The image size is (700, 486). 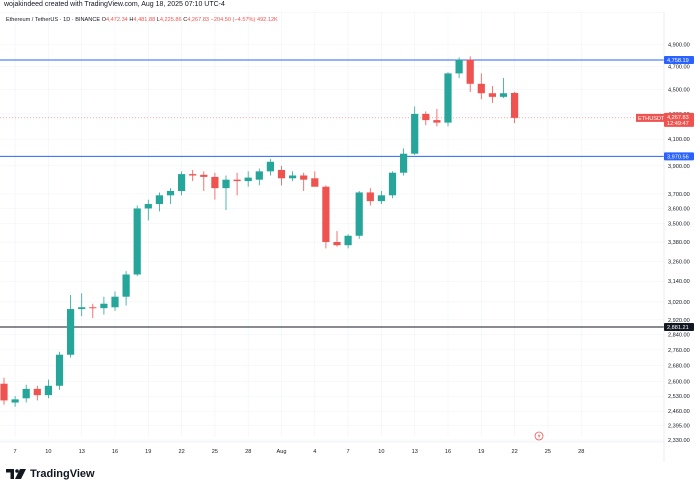 What do you see at coordinates (678, 124) in the screenshot?
I see `price-tag-countdown: 12:49:47` at bounding box center [678, 124].